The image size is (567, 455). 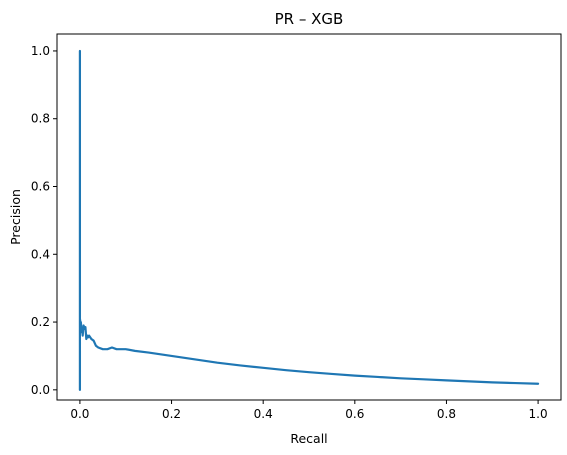 I want to click on x-tick-label: 1.0, so click(x=538, y=414).